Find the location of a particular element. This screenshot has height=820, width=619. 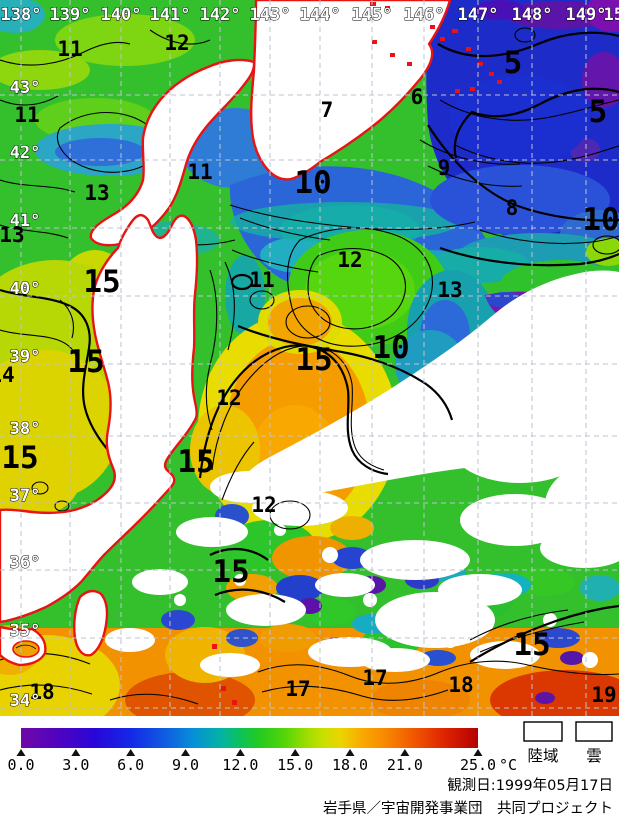

legend-swatch-cloud is located at coordinates (594, 731).